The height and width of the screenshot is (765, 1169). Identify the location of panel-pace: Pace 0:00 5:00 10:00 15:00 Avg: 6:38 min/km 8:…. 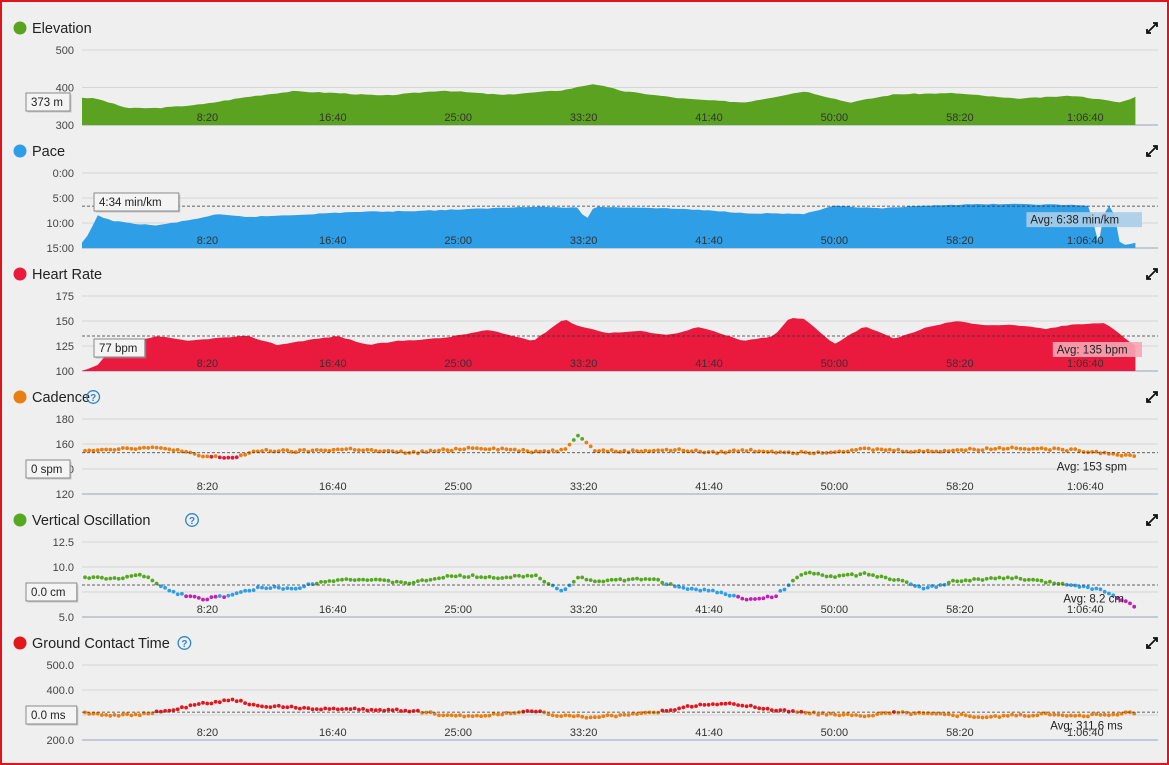
(585, 199).